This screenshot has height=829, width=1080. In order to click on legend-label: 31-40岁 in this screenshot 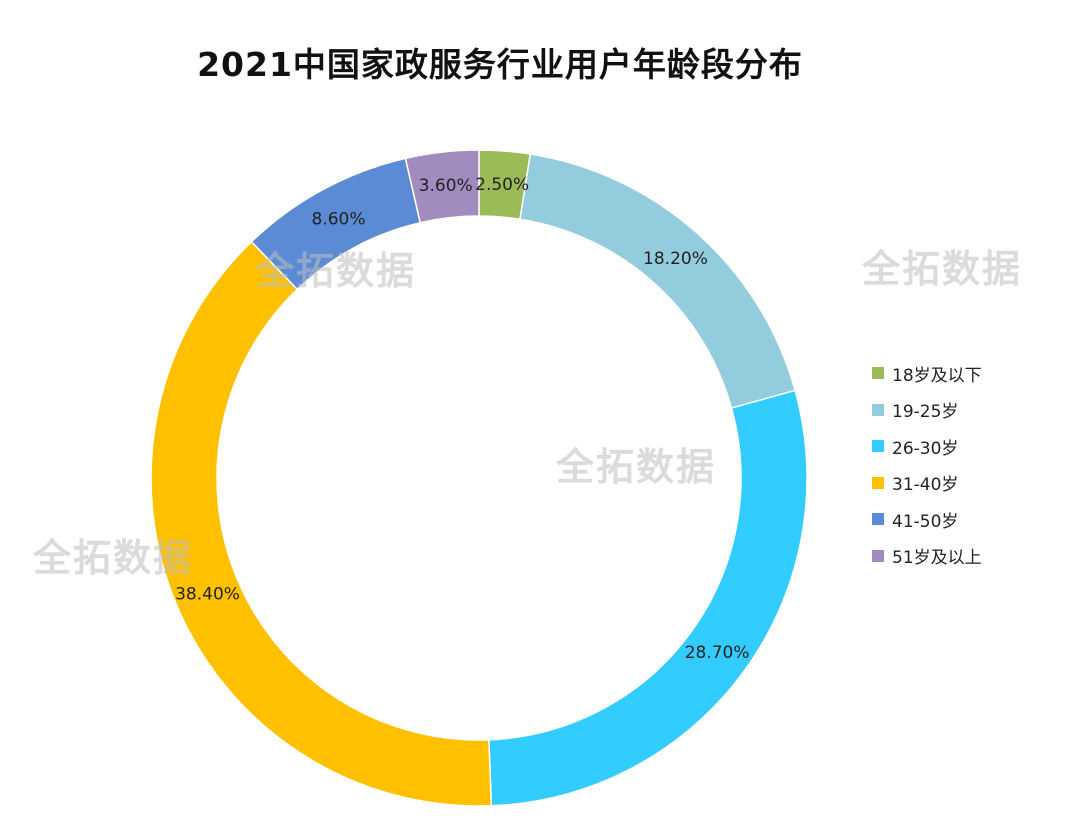, I will do `click(925, 485)`.